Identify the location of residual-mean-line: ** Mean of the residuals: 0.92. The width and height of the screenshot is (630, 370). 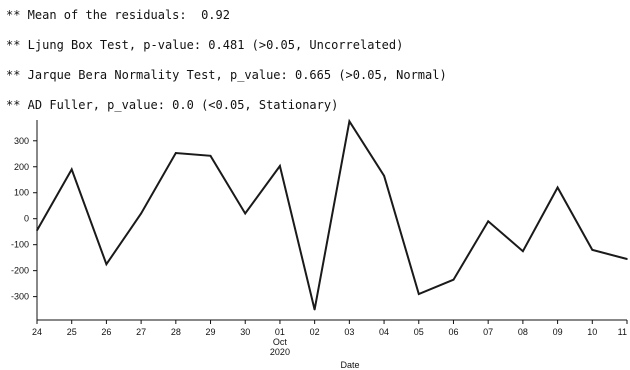
(118, 15).